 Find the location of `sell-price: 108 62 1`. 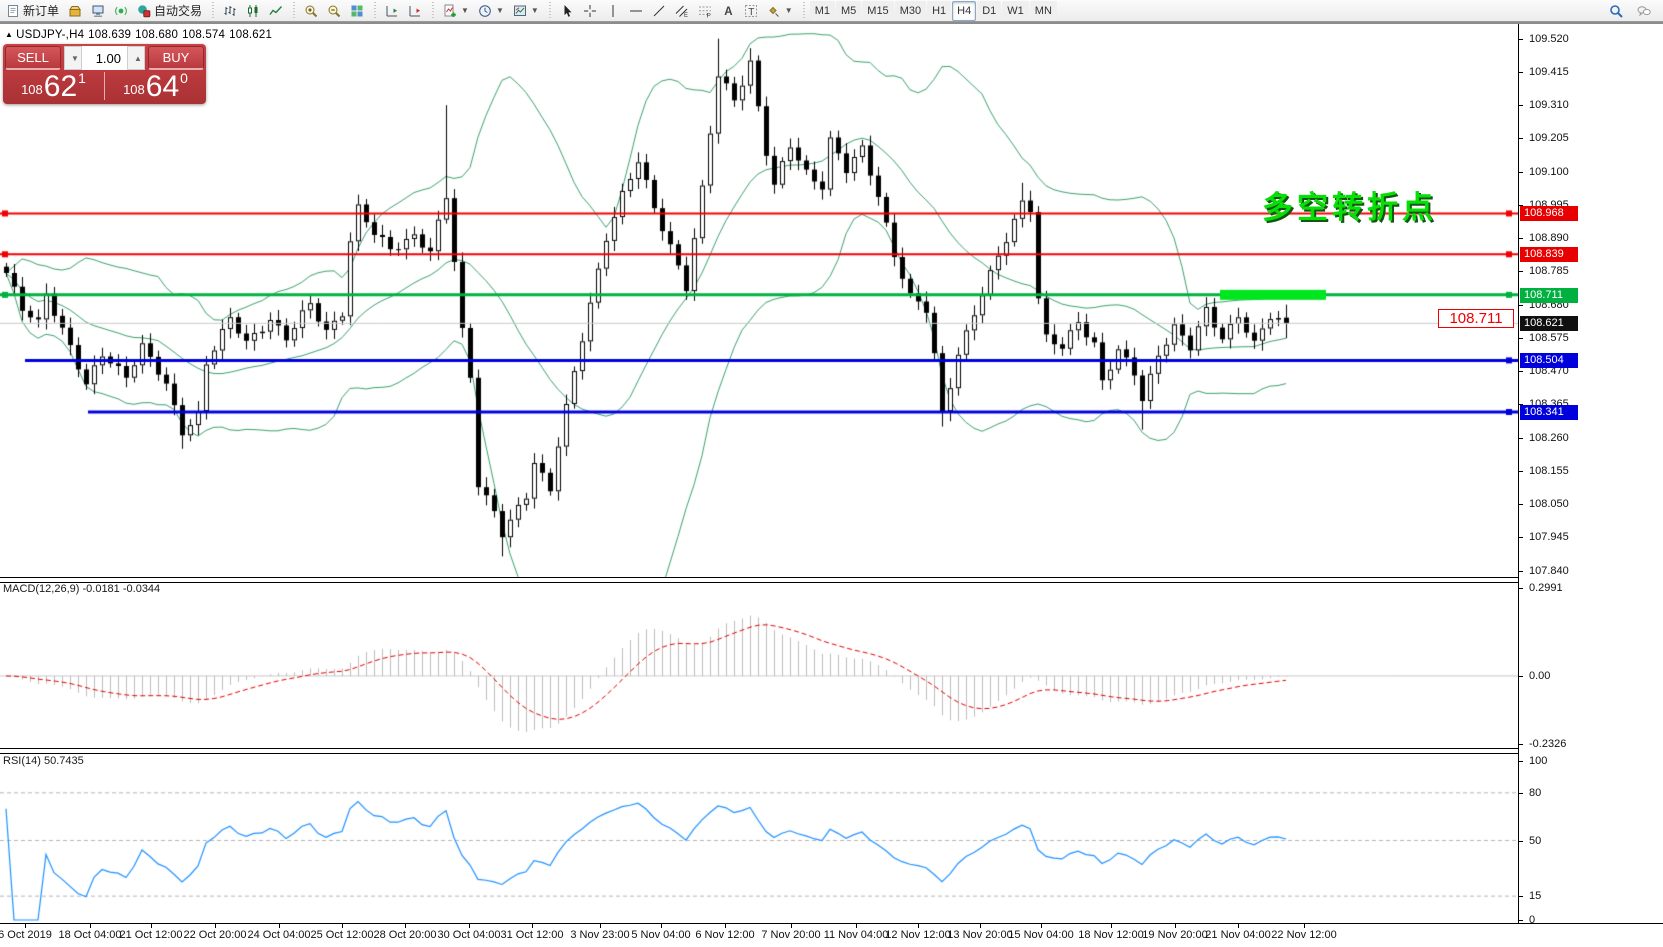

sell-price: 108 62 1 is located at coordinates (53, 86).